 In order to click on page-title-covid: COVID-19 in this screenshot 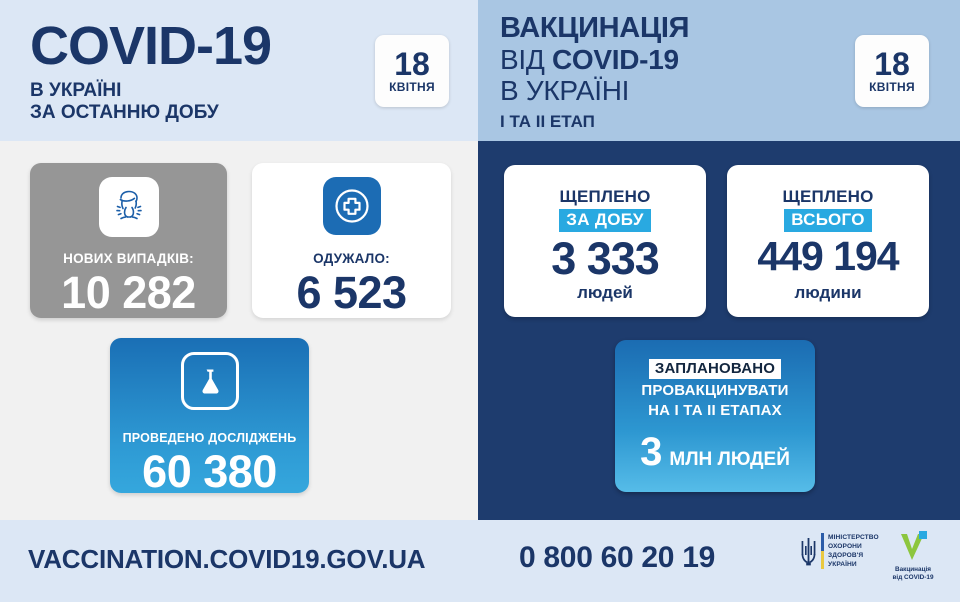, I will do `click(151, 46)`.